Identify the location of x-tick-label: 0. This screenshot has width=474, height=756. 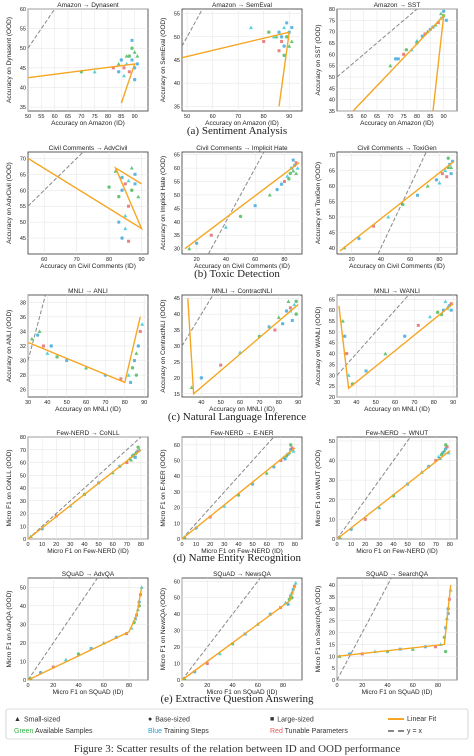
(27, 545).